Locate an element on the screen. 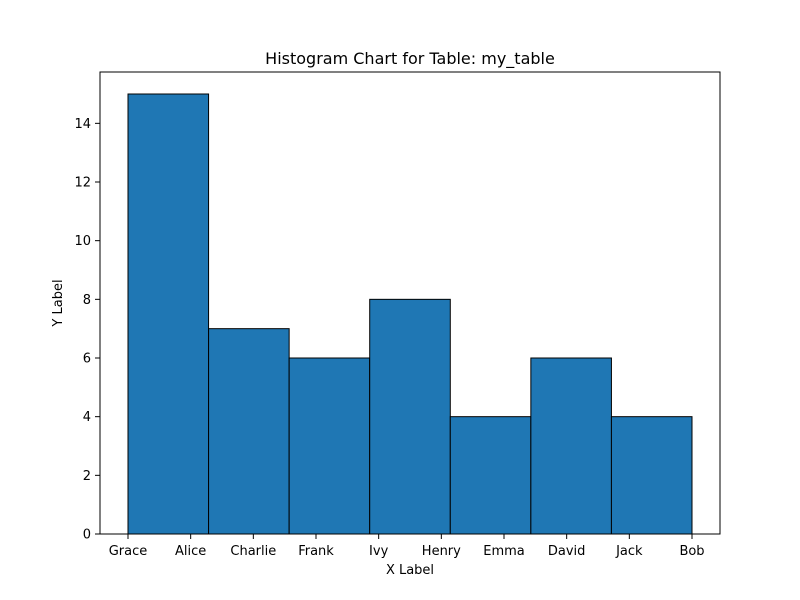  x-tick-label: Charlie is located at coordinates (253, 551).